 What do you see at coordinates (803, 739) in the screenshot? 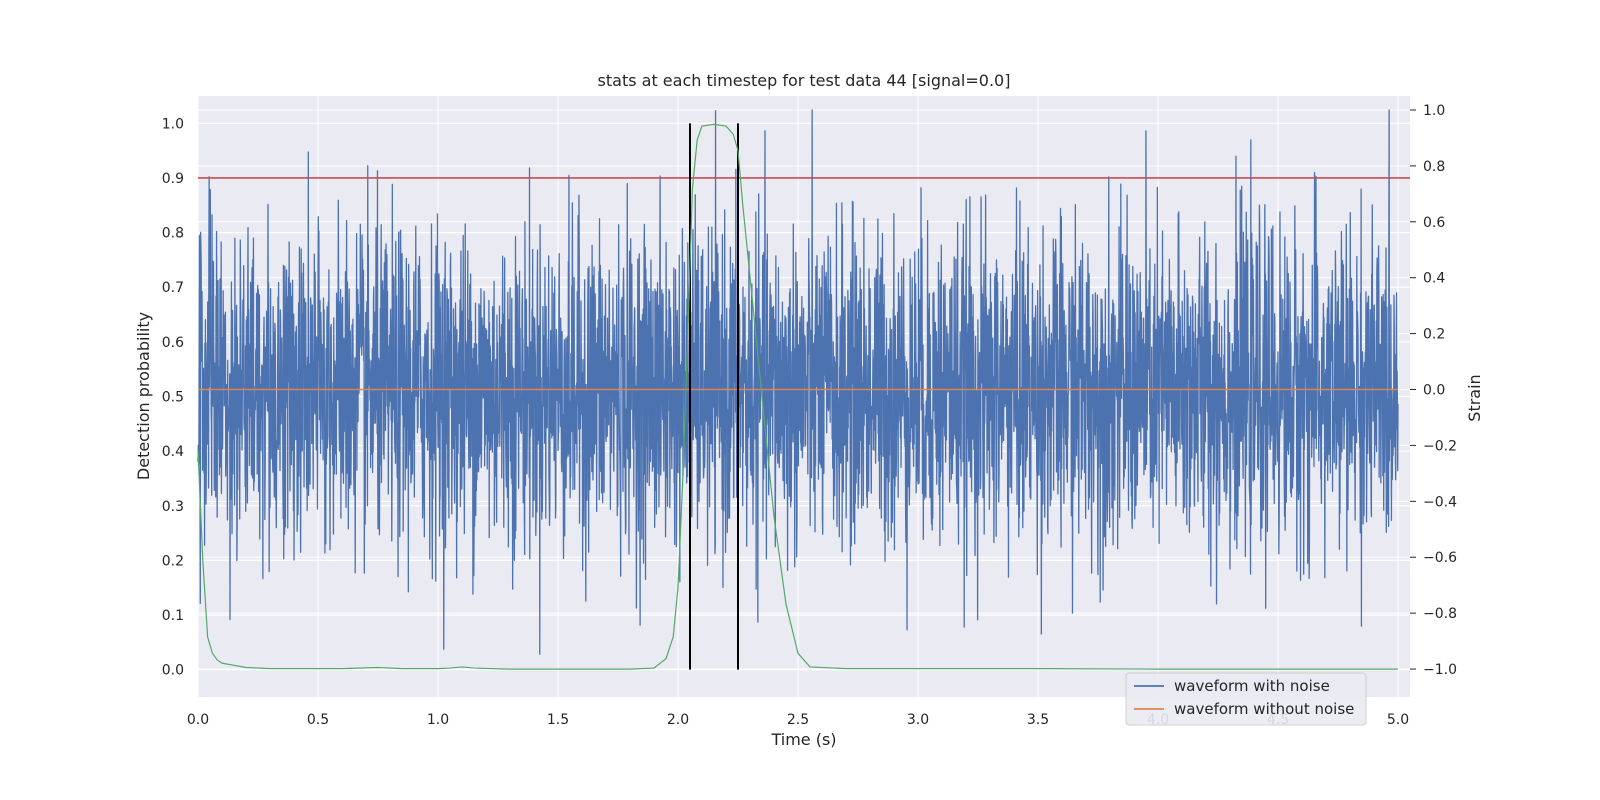
I see `x-axis-label: Time (s)` at bounding box center [803, 739].